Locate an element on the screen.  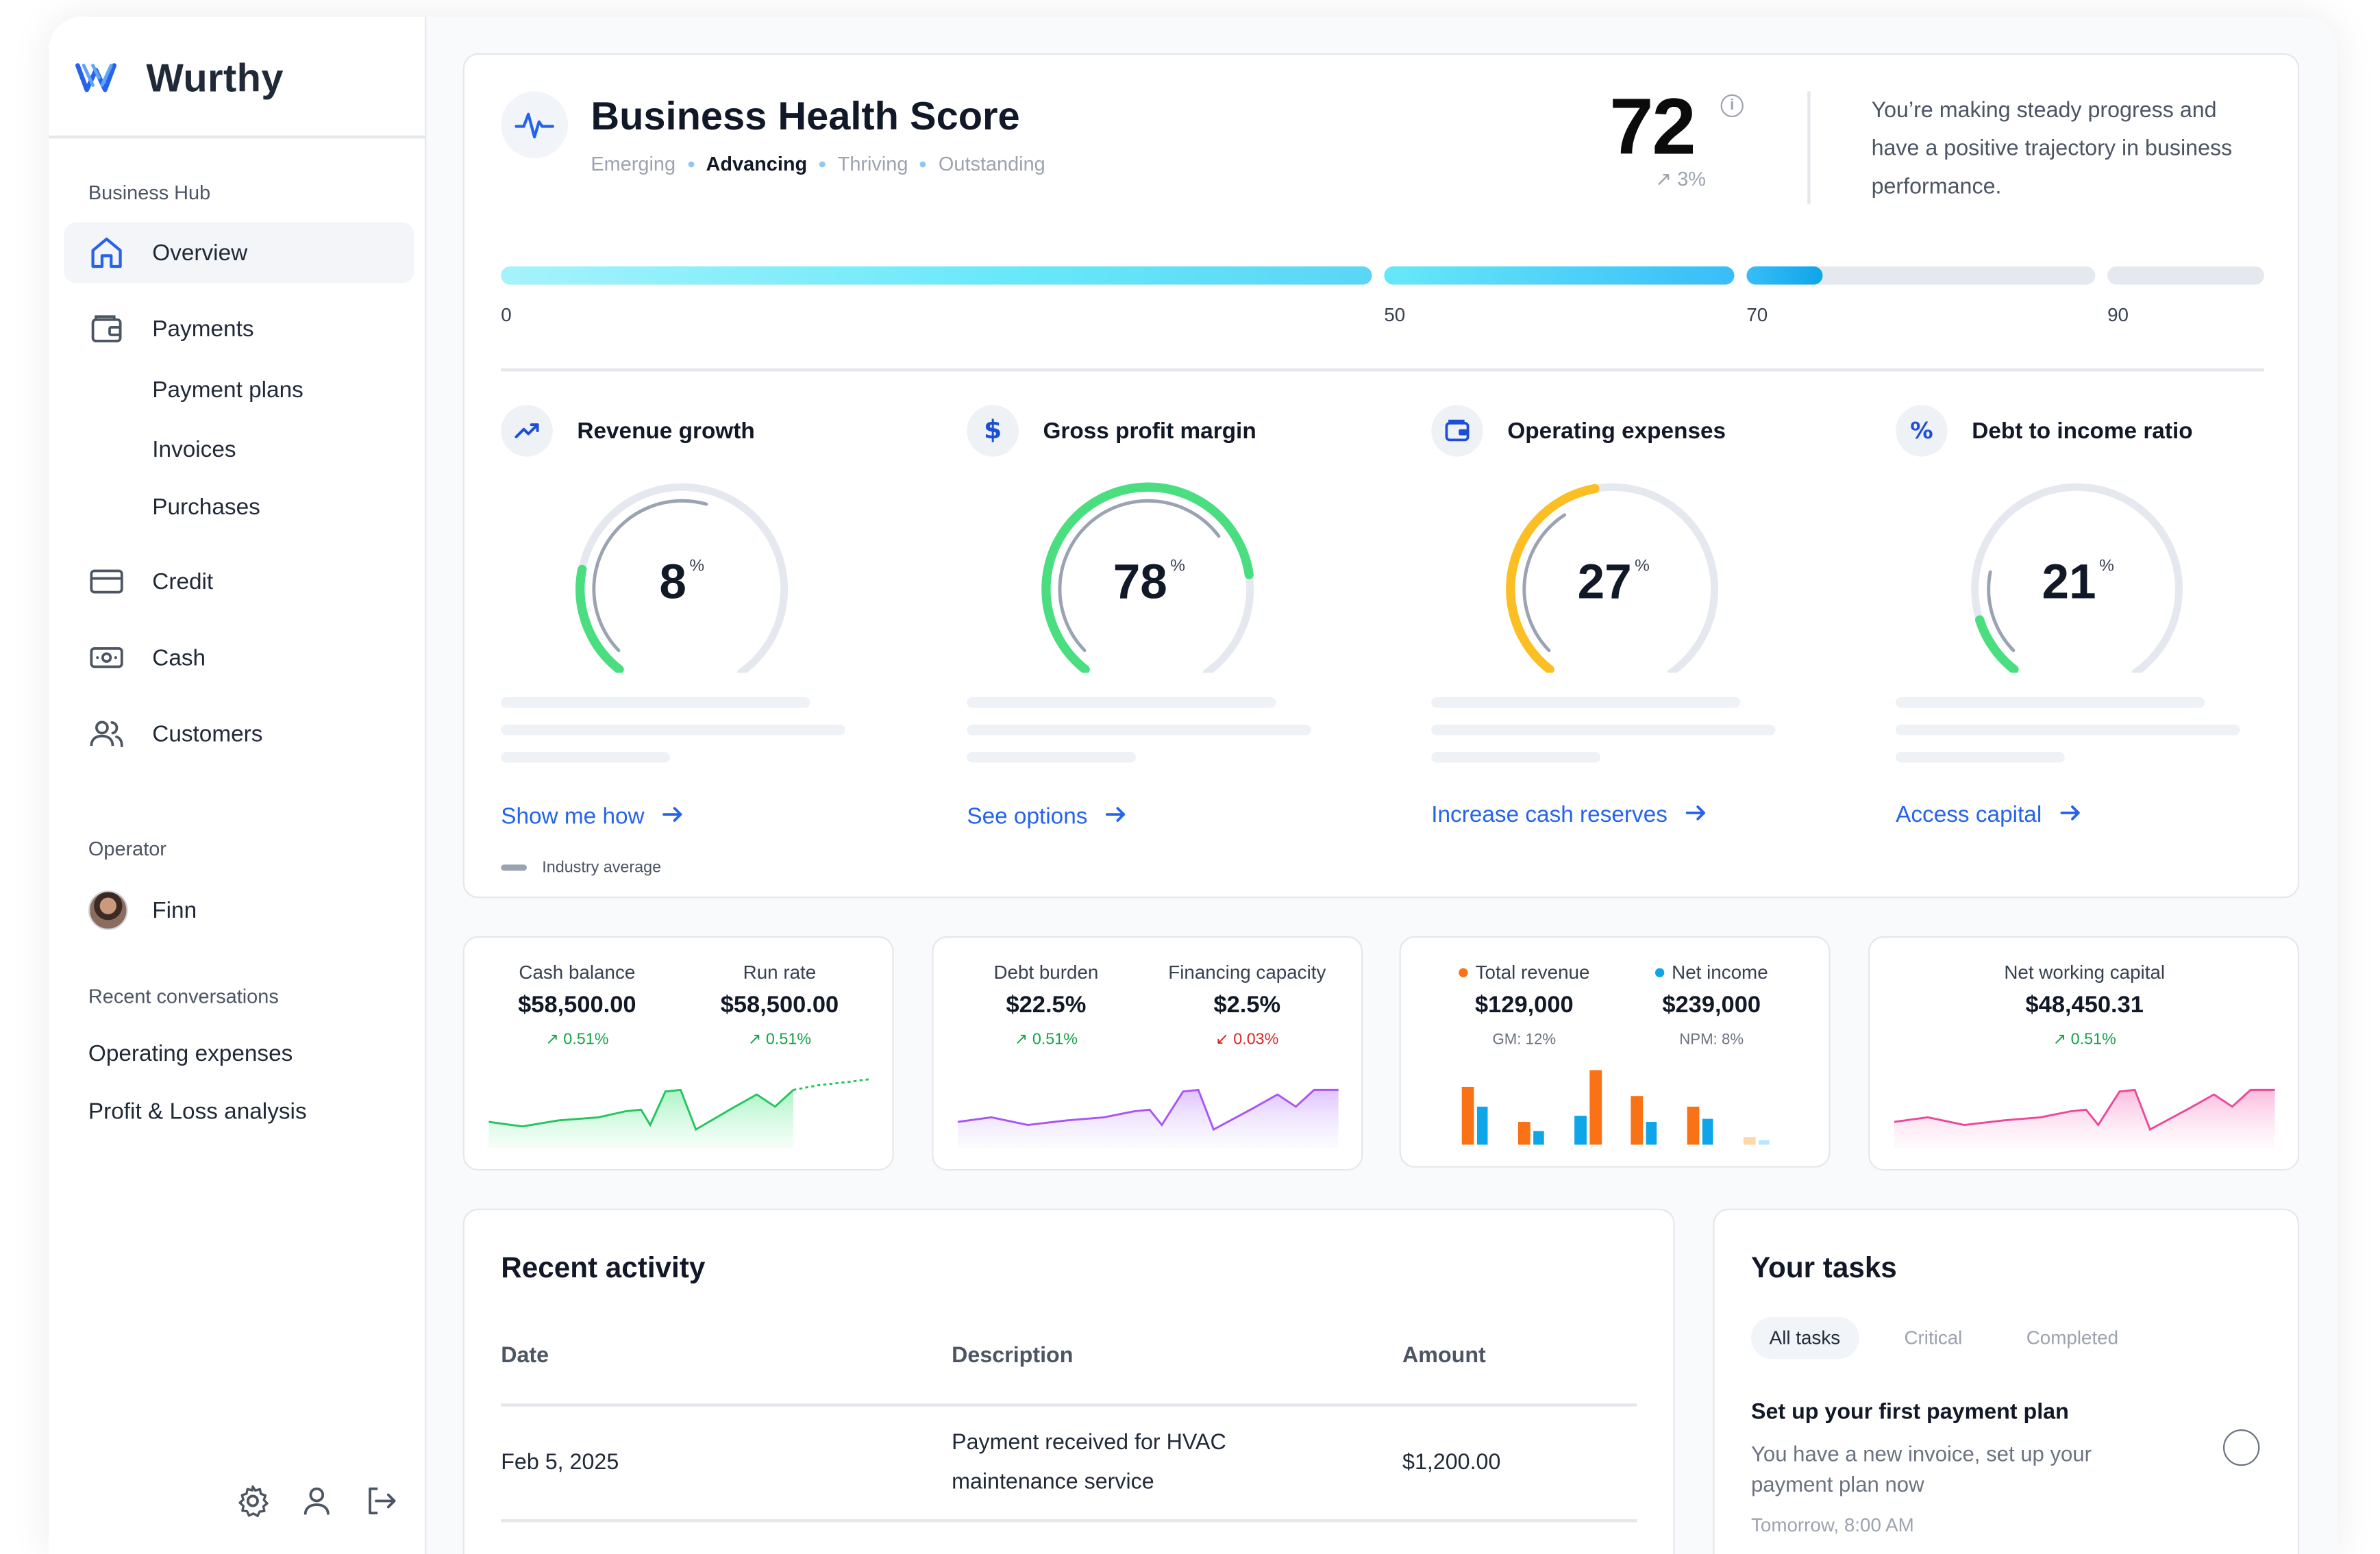
tab-all-tasks: All tasks is located at coordinates (1804, 1337).